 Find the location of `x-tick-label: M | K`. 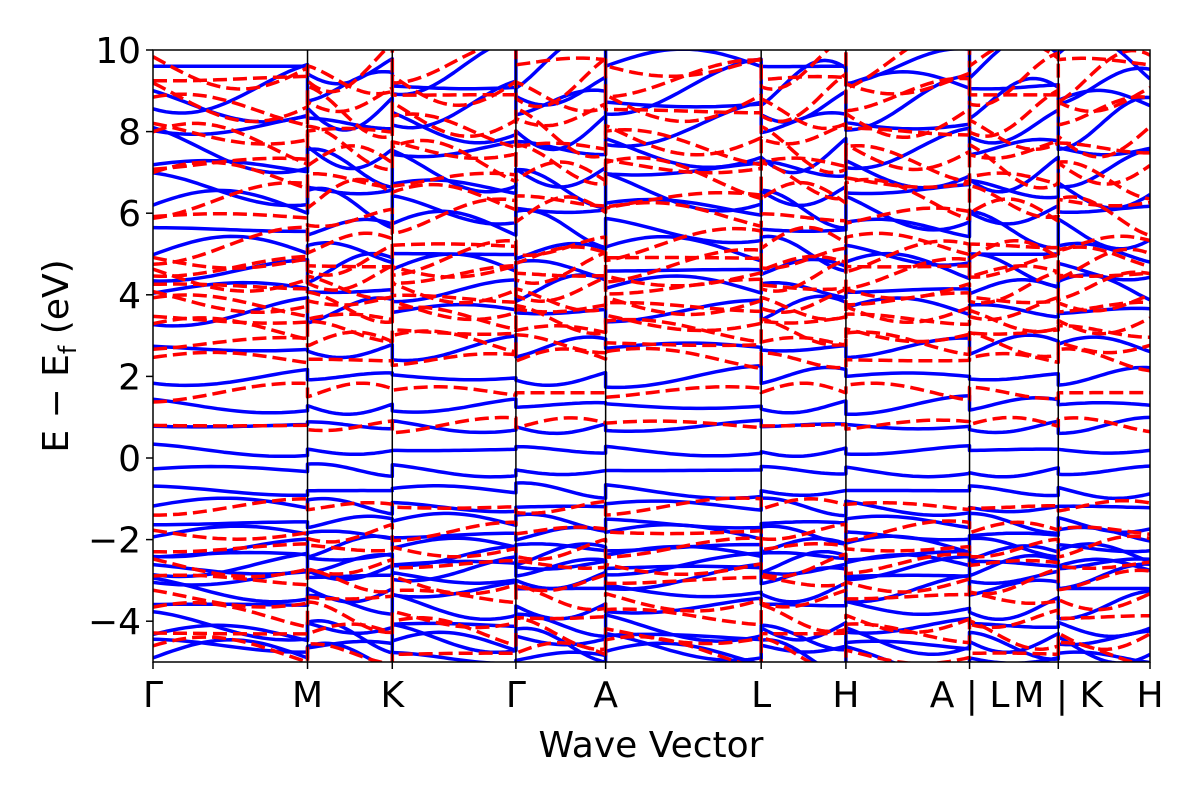

x-tick-label: M | K is located at coordinates (1058, 695).